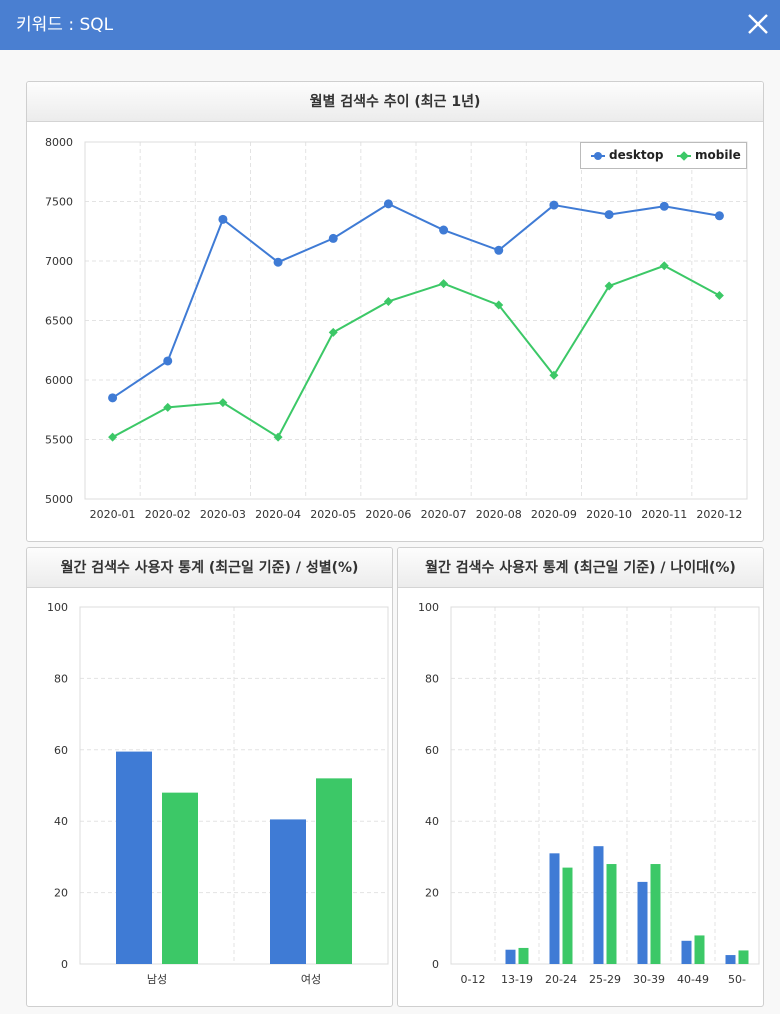  What do you see at coordinates (609, 514) in the screenshot?
I see `trend-x-tick: 2020-10` at bounding box center [609, 514].